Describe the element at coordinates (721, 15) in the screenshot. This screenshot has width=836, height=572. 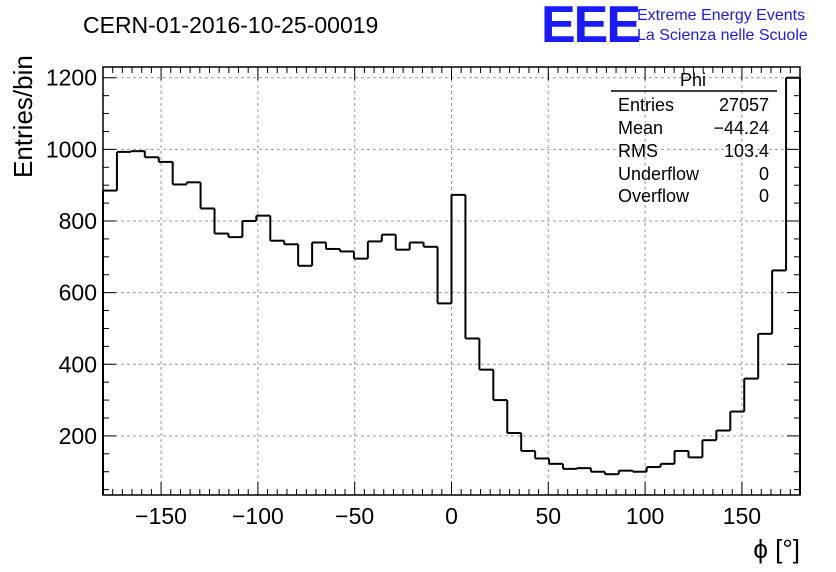
I see `logo-subtitle-line1: Extreme Energy Events` at that location.